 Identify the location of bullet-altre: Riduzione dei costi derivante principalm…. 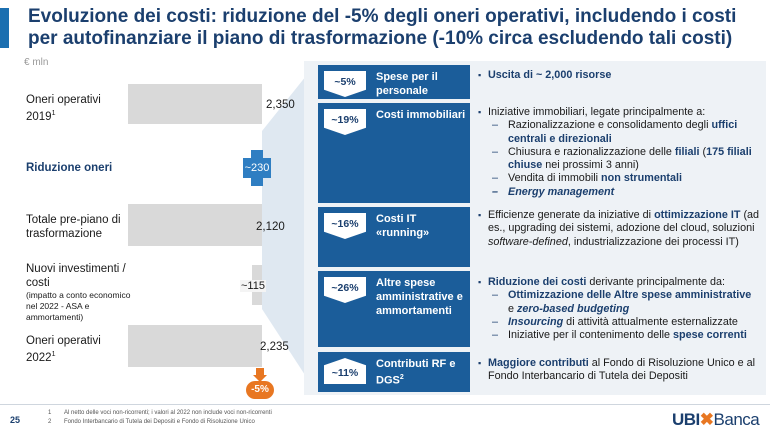
(619, 283).